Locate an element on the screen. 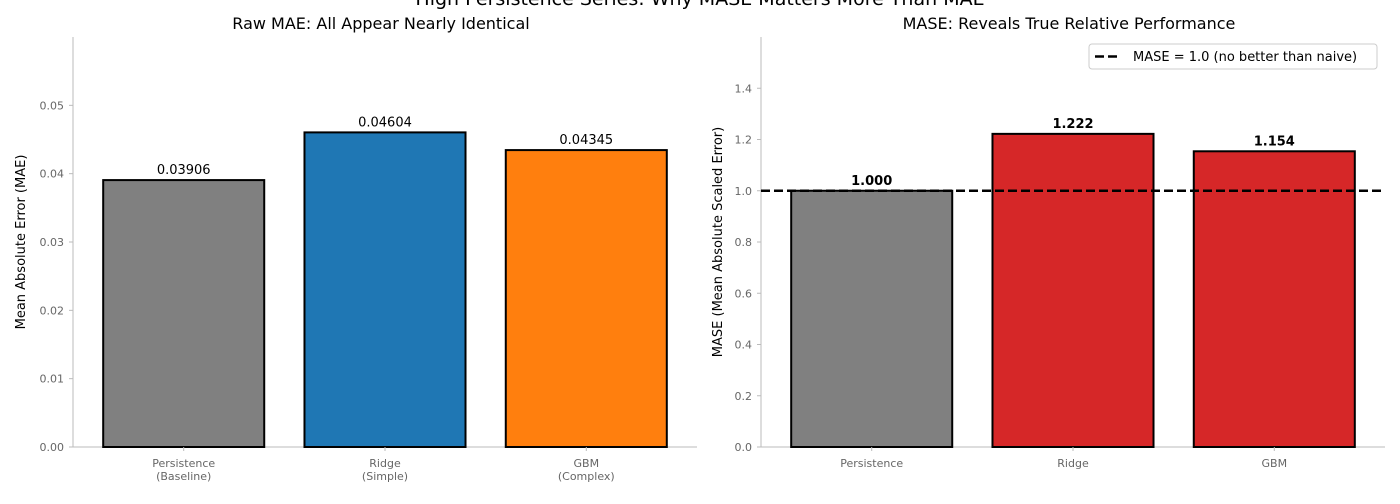 This screenshot has height=504, width=1400. x-tick-label: GBM is located at coordinates (1275, 463).